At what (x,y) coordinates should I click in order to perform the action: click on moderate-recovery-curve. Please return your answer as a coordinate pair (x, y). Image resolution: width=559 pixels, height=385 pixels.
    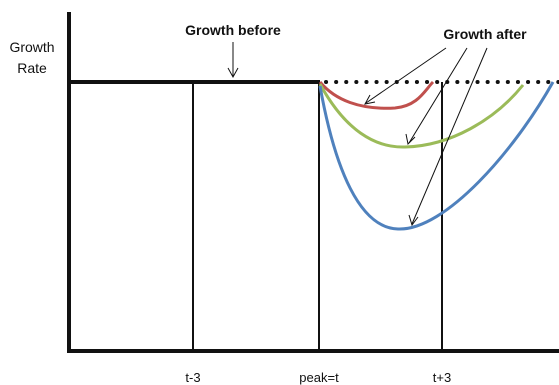
    Looking at the image, I should click on (421, 116).